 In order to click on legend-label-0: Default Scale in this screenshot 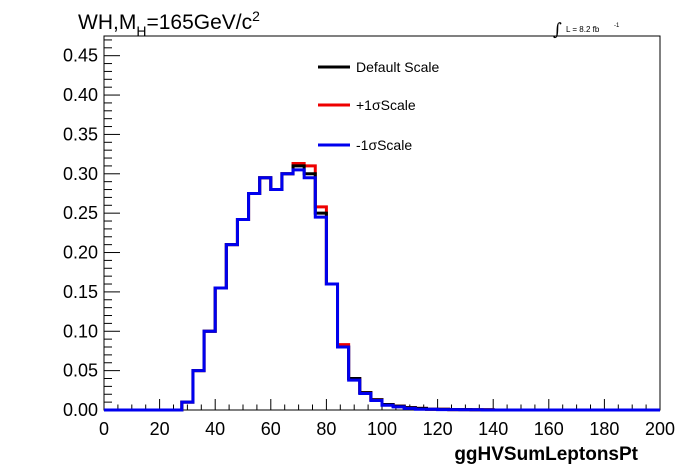, I will do `click(397, 67)`.